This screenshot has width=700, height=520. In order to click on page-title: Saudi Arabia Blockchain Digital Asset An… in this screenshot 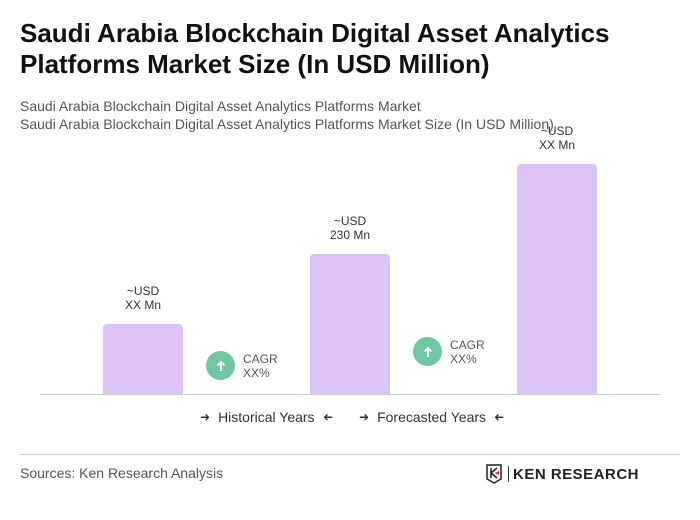, I will do `click(315, 48)`.